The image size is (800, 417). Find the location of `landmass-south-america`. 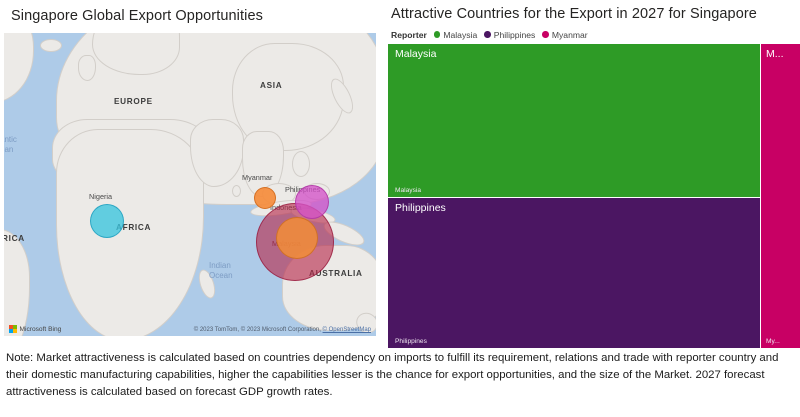

landmass-south-america is located at coordinates (17, 282).